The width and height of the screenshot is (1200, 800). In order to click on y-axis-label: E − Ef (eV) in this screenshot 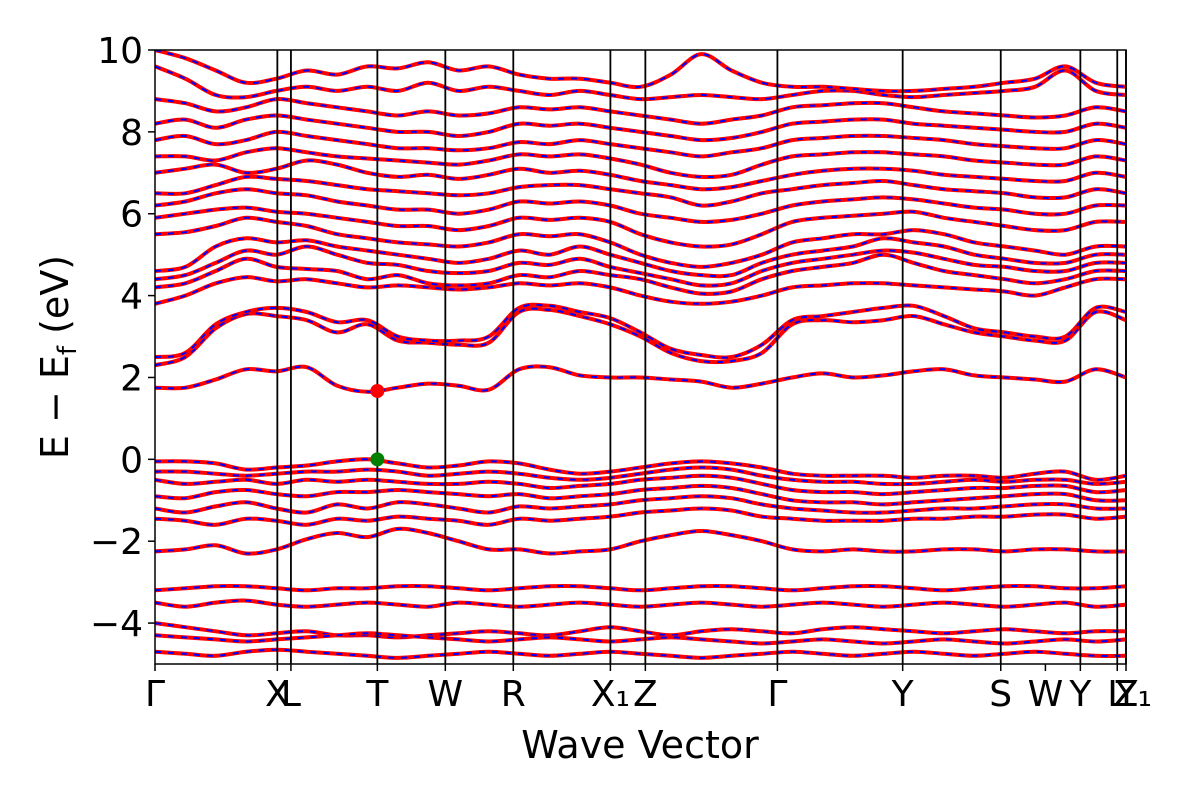, I will do `click(58, 357)`.